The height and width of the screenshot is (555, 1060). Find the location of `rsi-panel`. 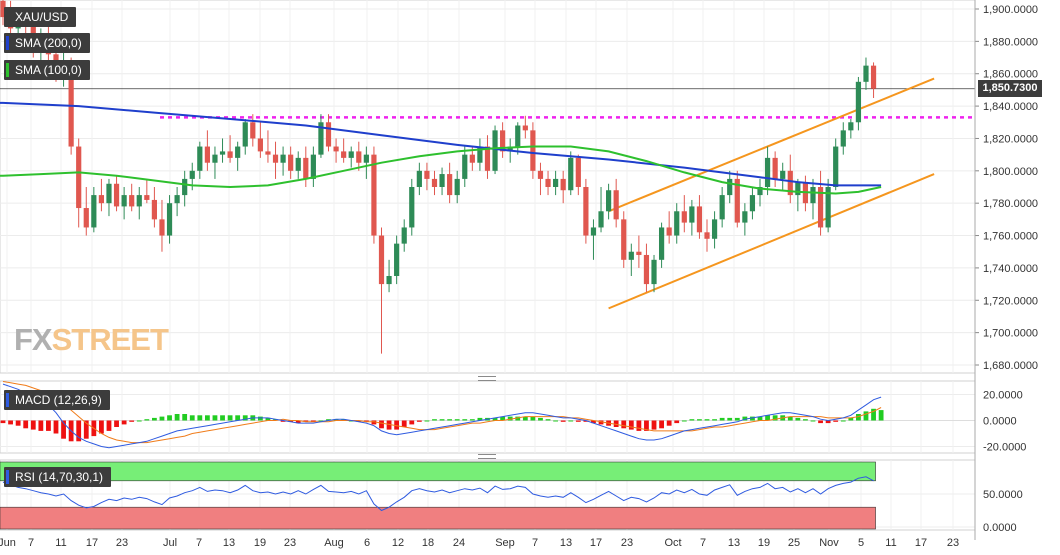

rsi-panel is located at coordinates (438, 495).